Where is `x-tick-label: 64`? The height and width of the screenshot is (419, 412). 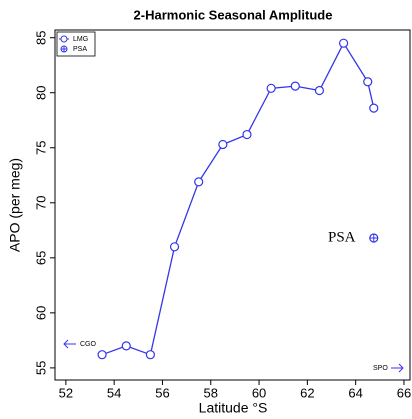
x-tick-label: 64 is located at coordinates (355, 392).